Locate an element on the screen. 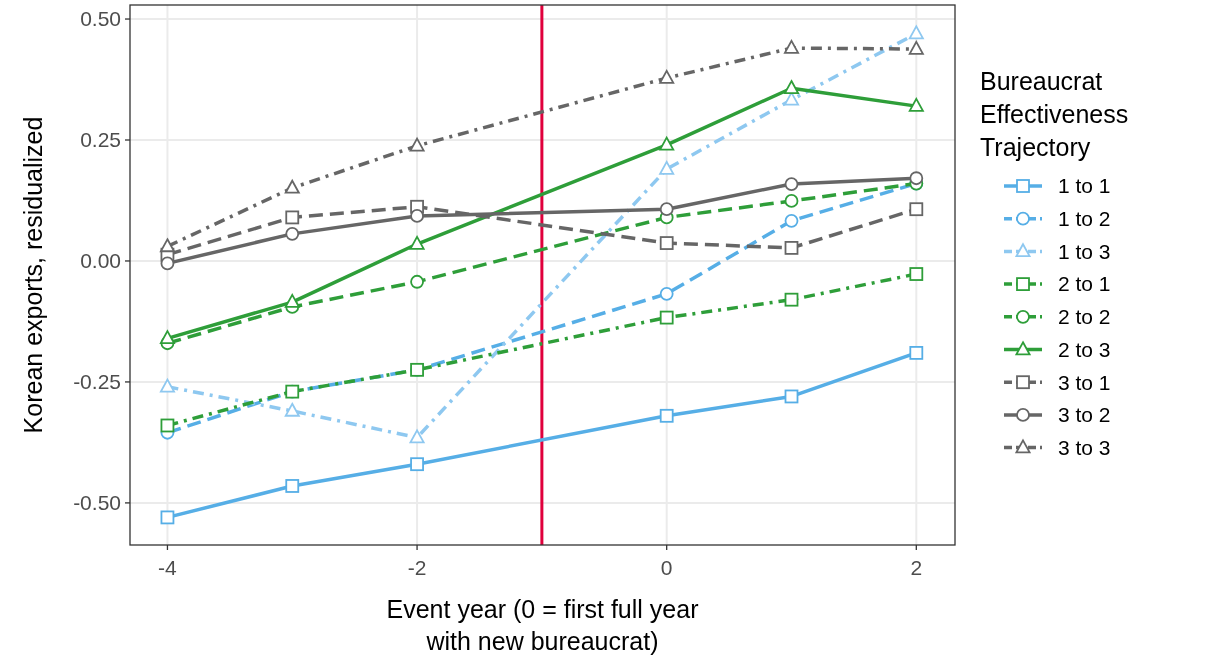  y-axis-title: Korean exports, residualized is located at coordinates (33, 275).